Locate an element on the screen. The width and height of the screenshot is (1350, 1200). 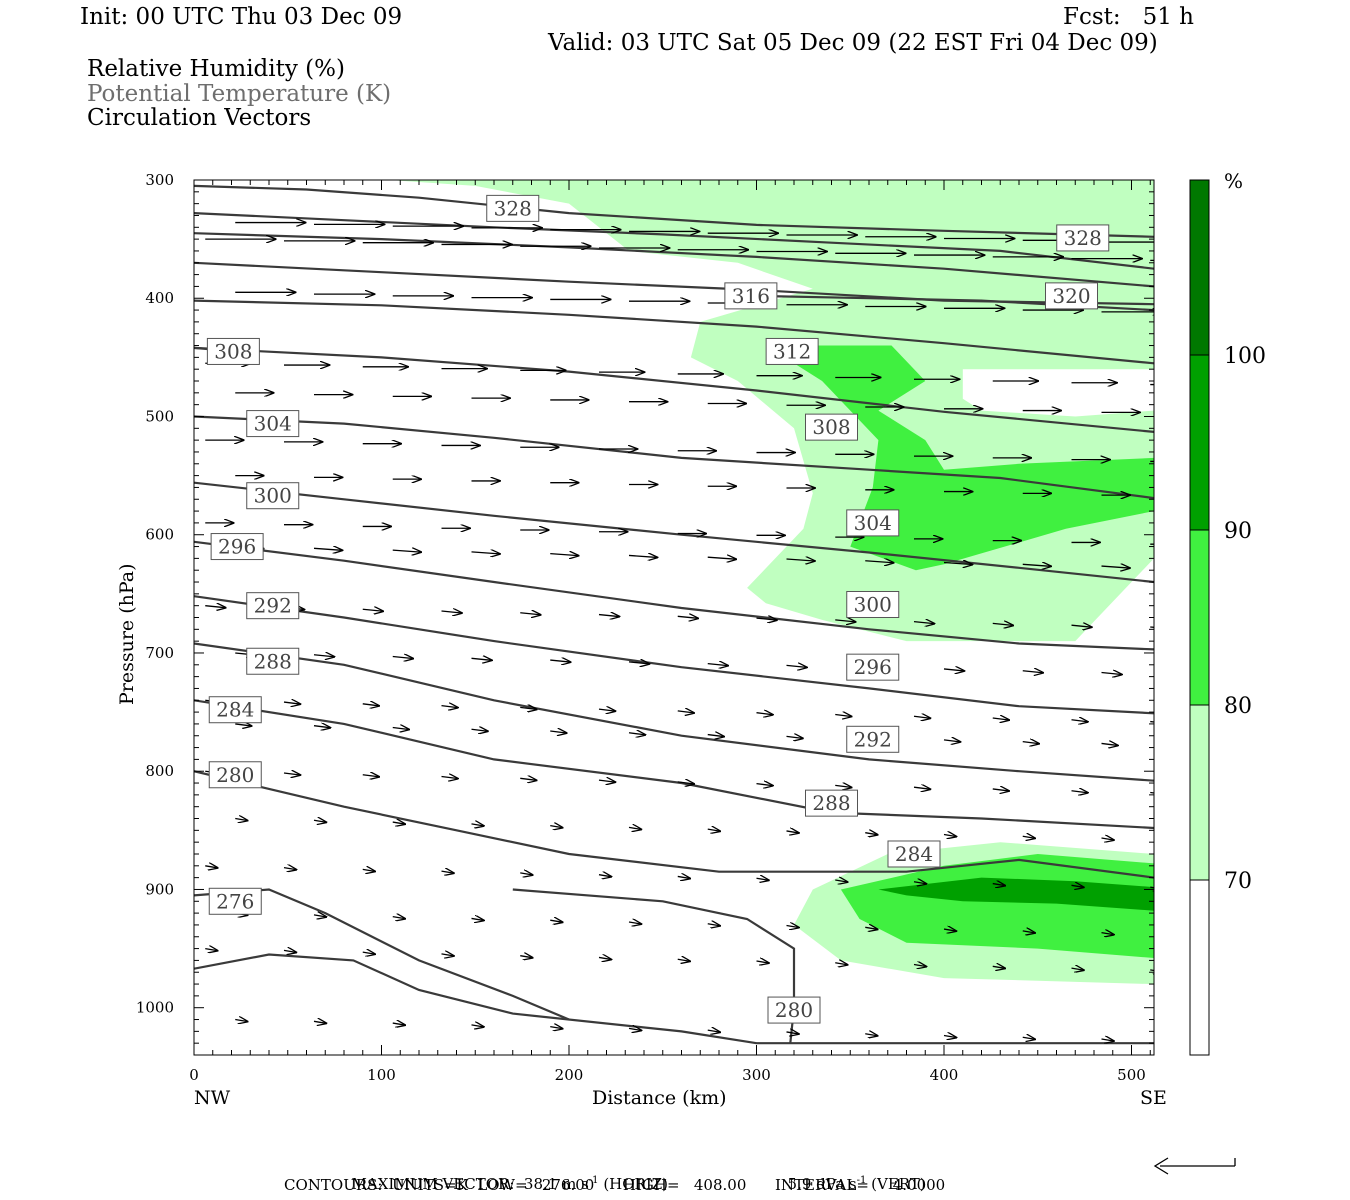
x-end-label-nw: NW is located at coordinates (212, 1098).